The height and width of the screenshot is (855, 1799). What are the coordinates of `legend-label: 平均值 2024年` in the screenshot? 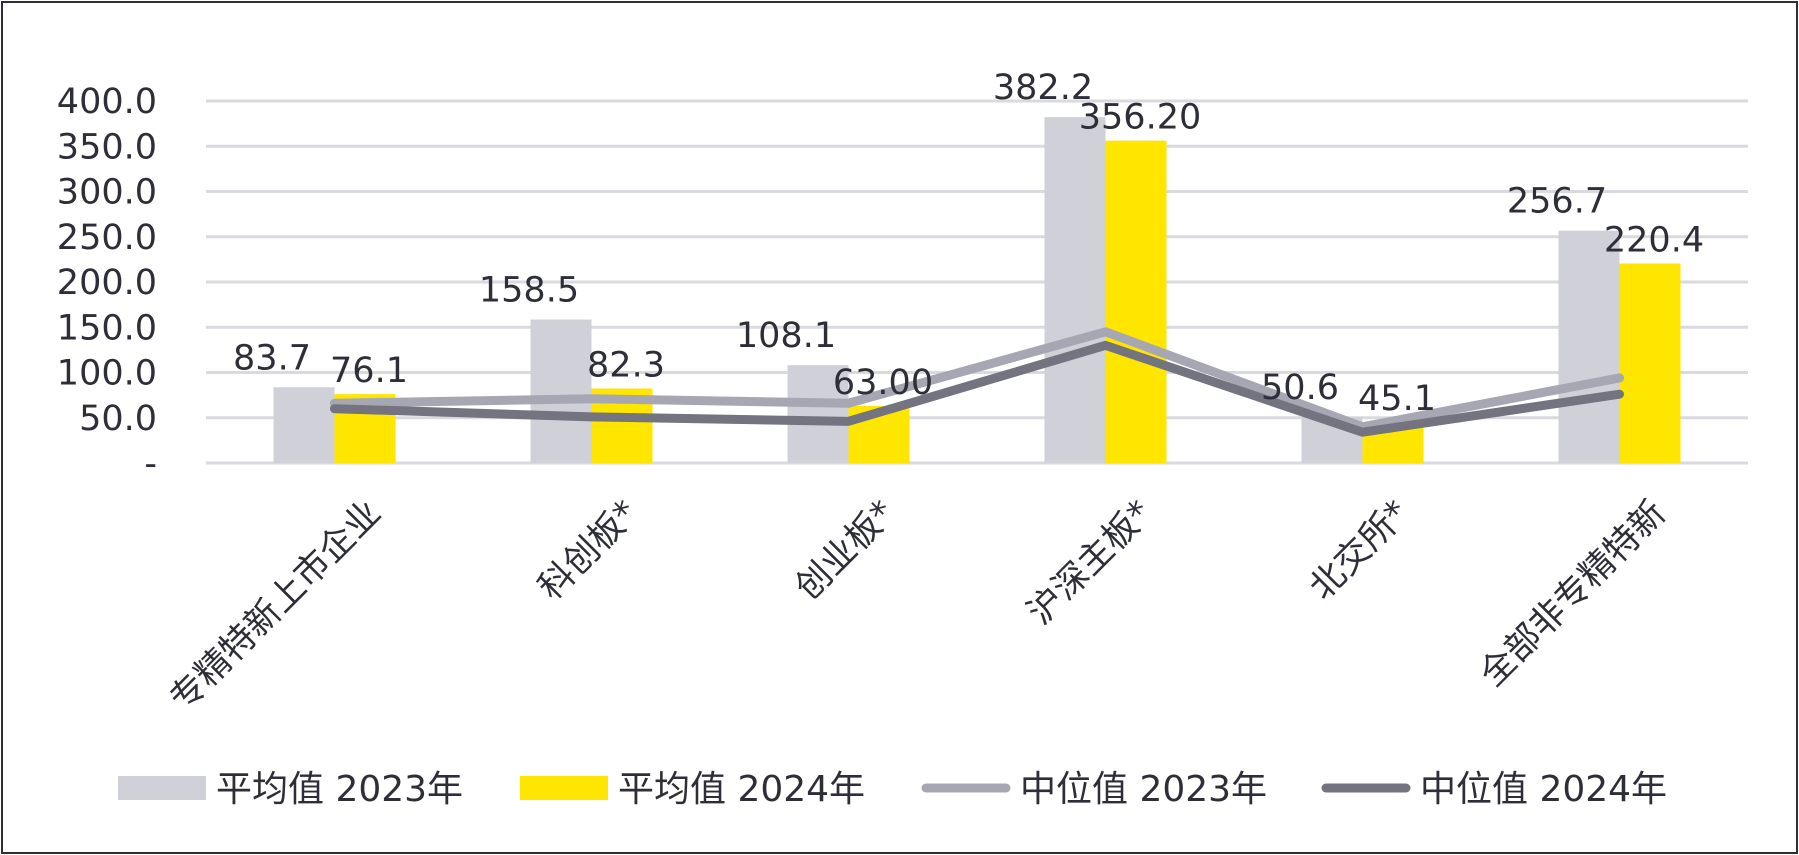 It's located at (741, 789).